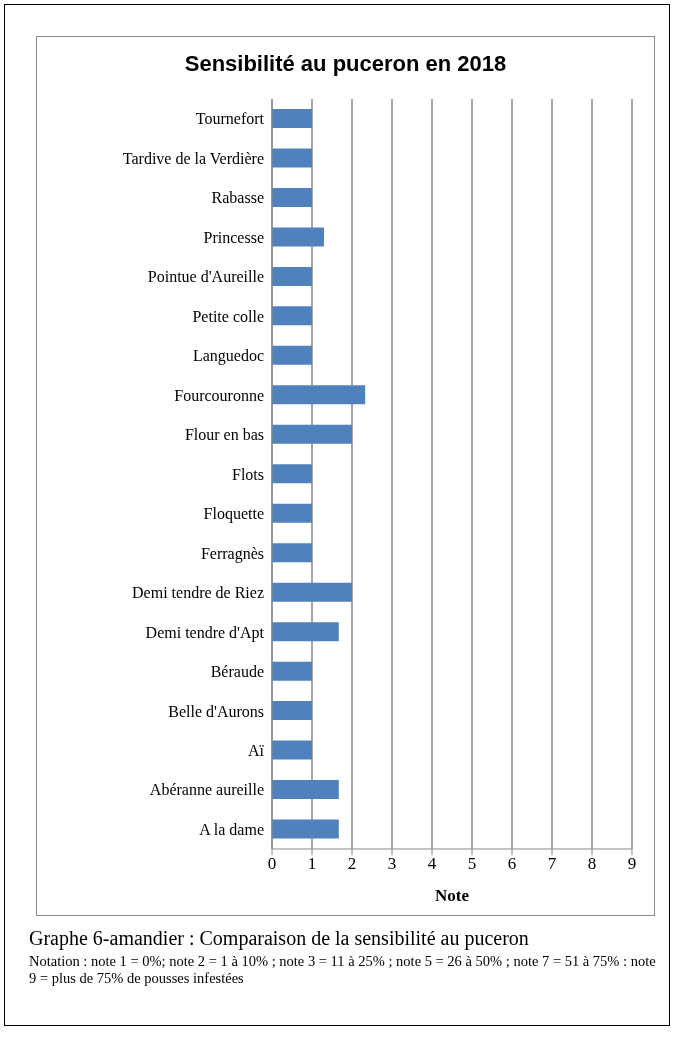  What do you see at coordinates (233, 237) in the screenshot?
I see `y-tick-label: Princesse` at bounding box center [233, 237].